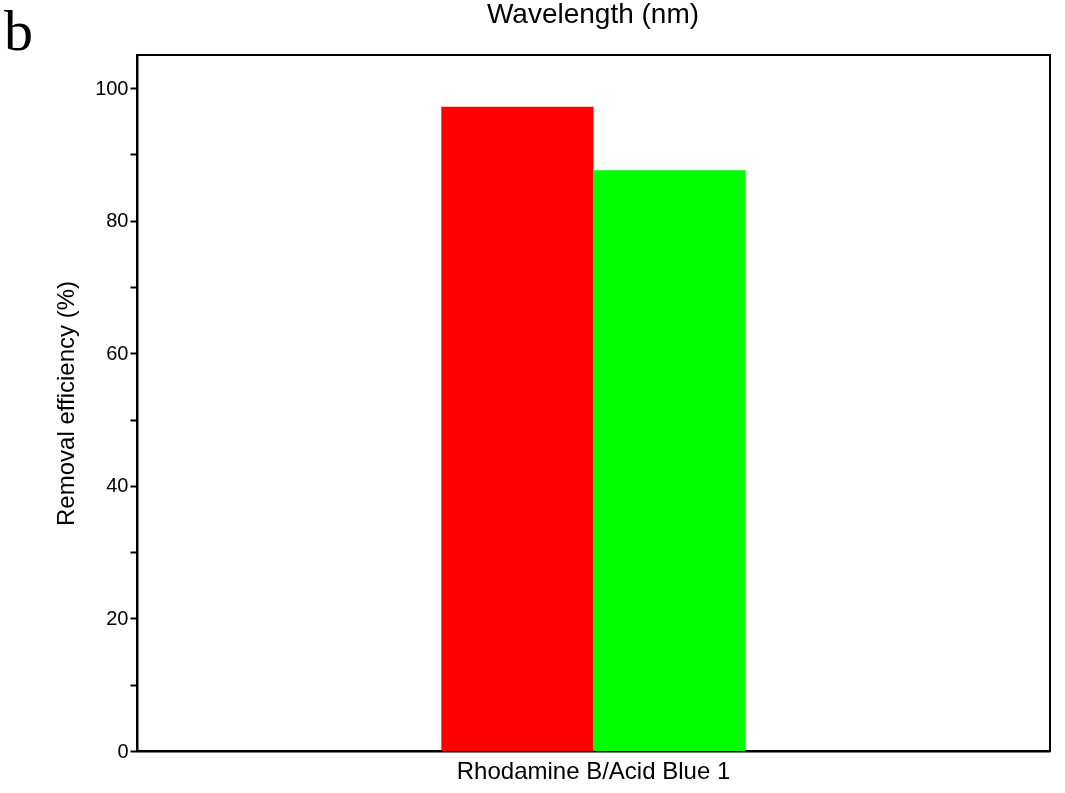 Image resolution: width=1065 pixels, height=793 pixels. Describe the element at coordinates (123, 750) in the screenshot. I see `y-tick-label: 0` at that location.